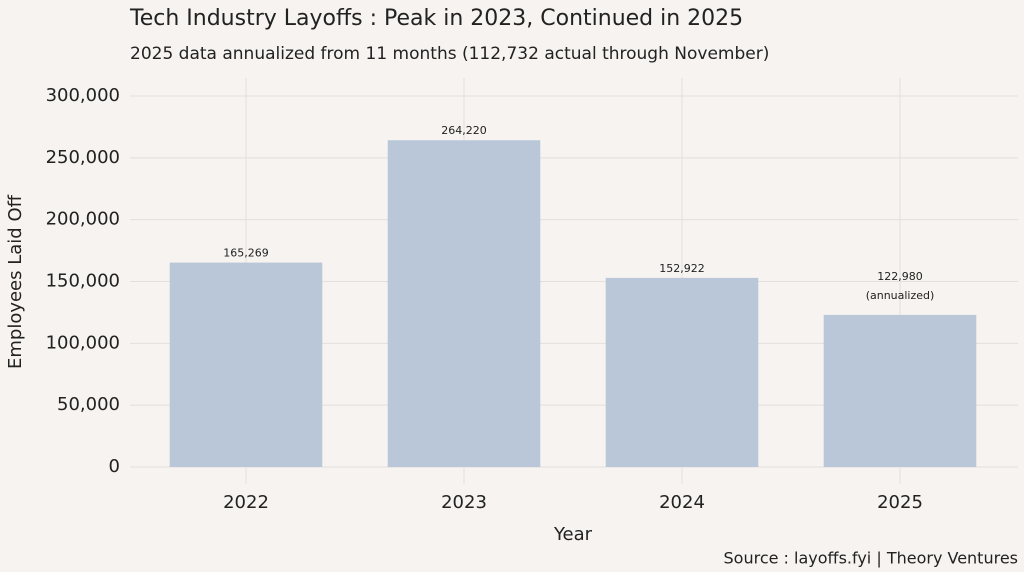 Image resolution: width=1024 pixels, height=572 pixels. What do you see at coordinates (114, 466) in the screenshot?
I see `y-tick-label: 0` at bounding box center [114, 466].